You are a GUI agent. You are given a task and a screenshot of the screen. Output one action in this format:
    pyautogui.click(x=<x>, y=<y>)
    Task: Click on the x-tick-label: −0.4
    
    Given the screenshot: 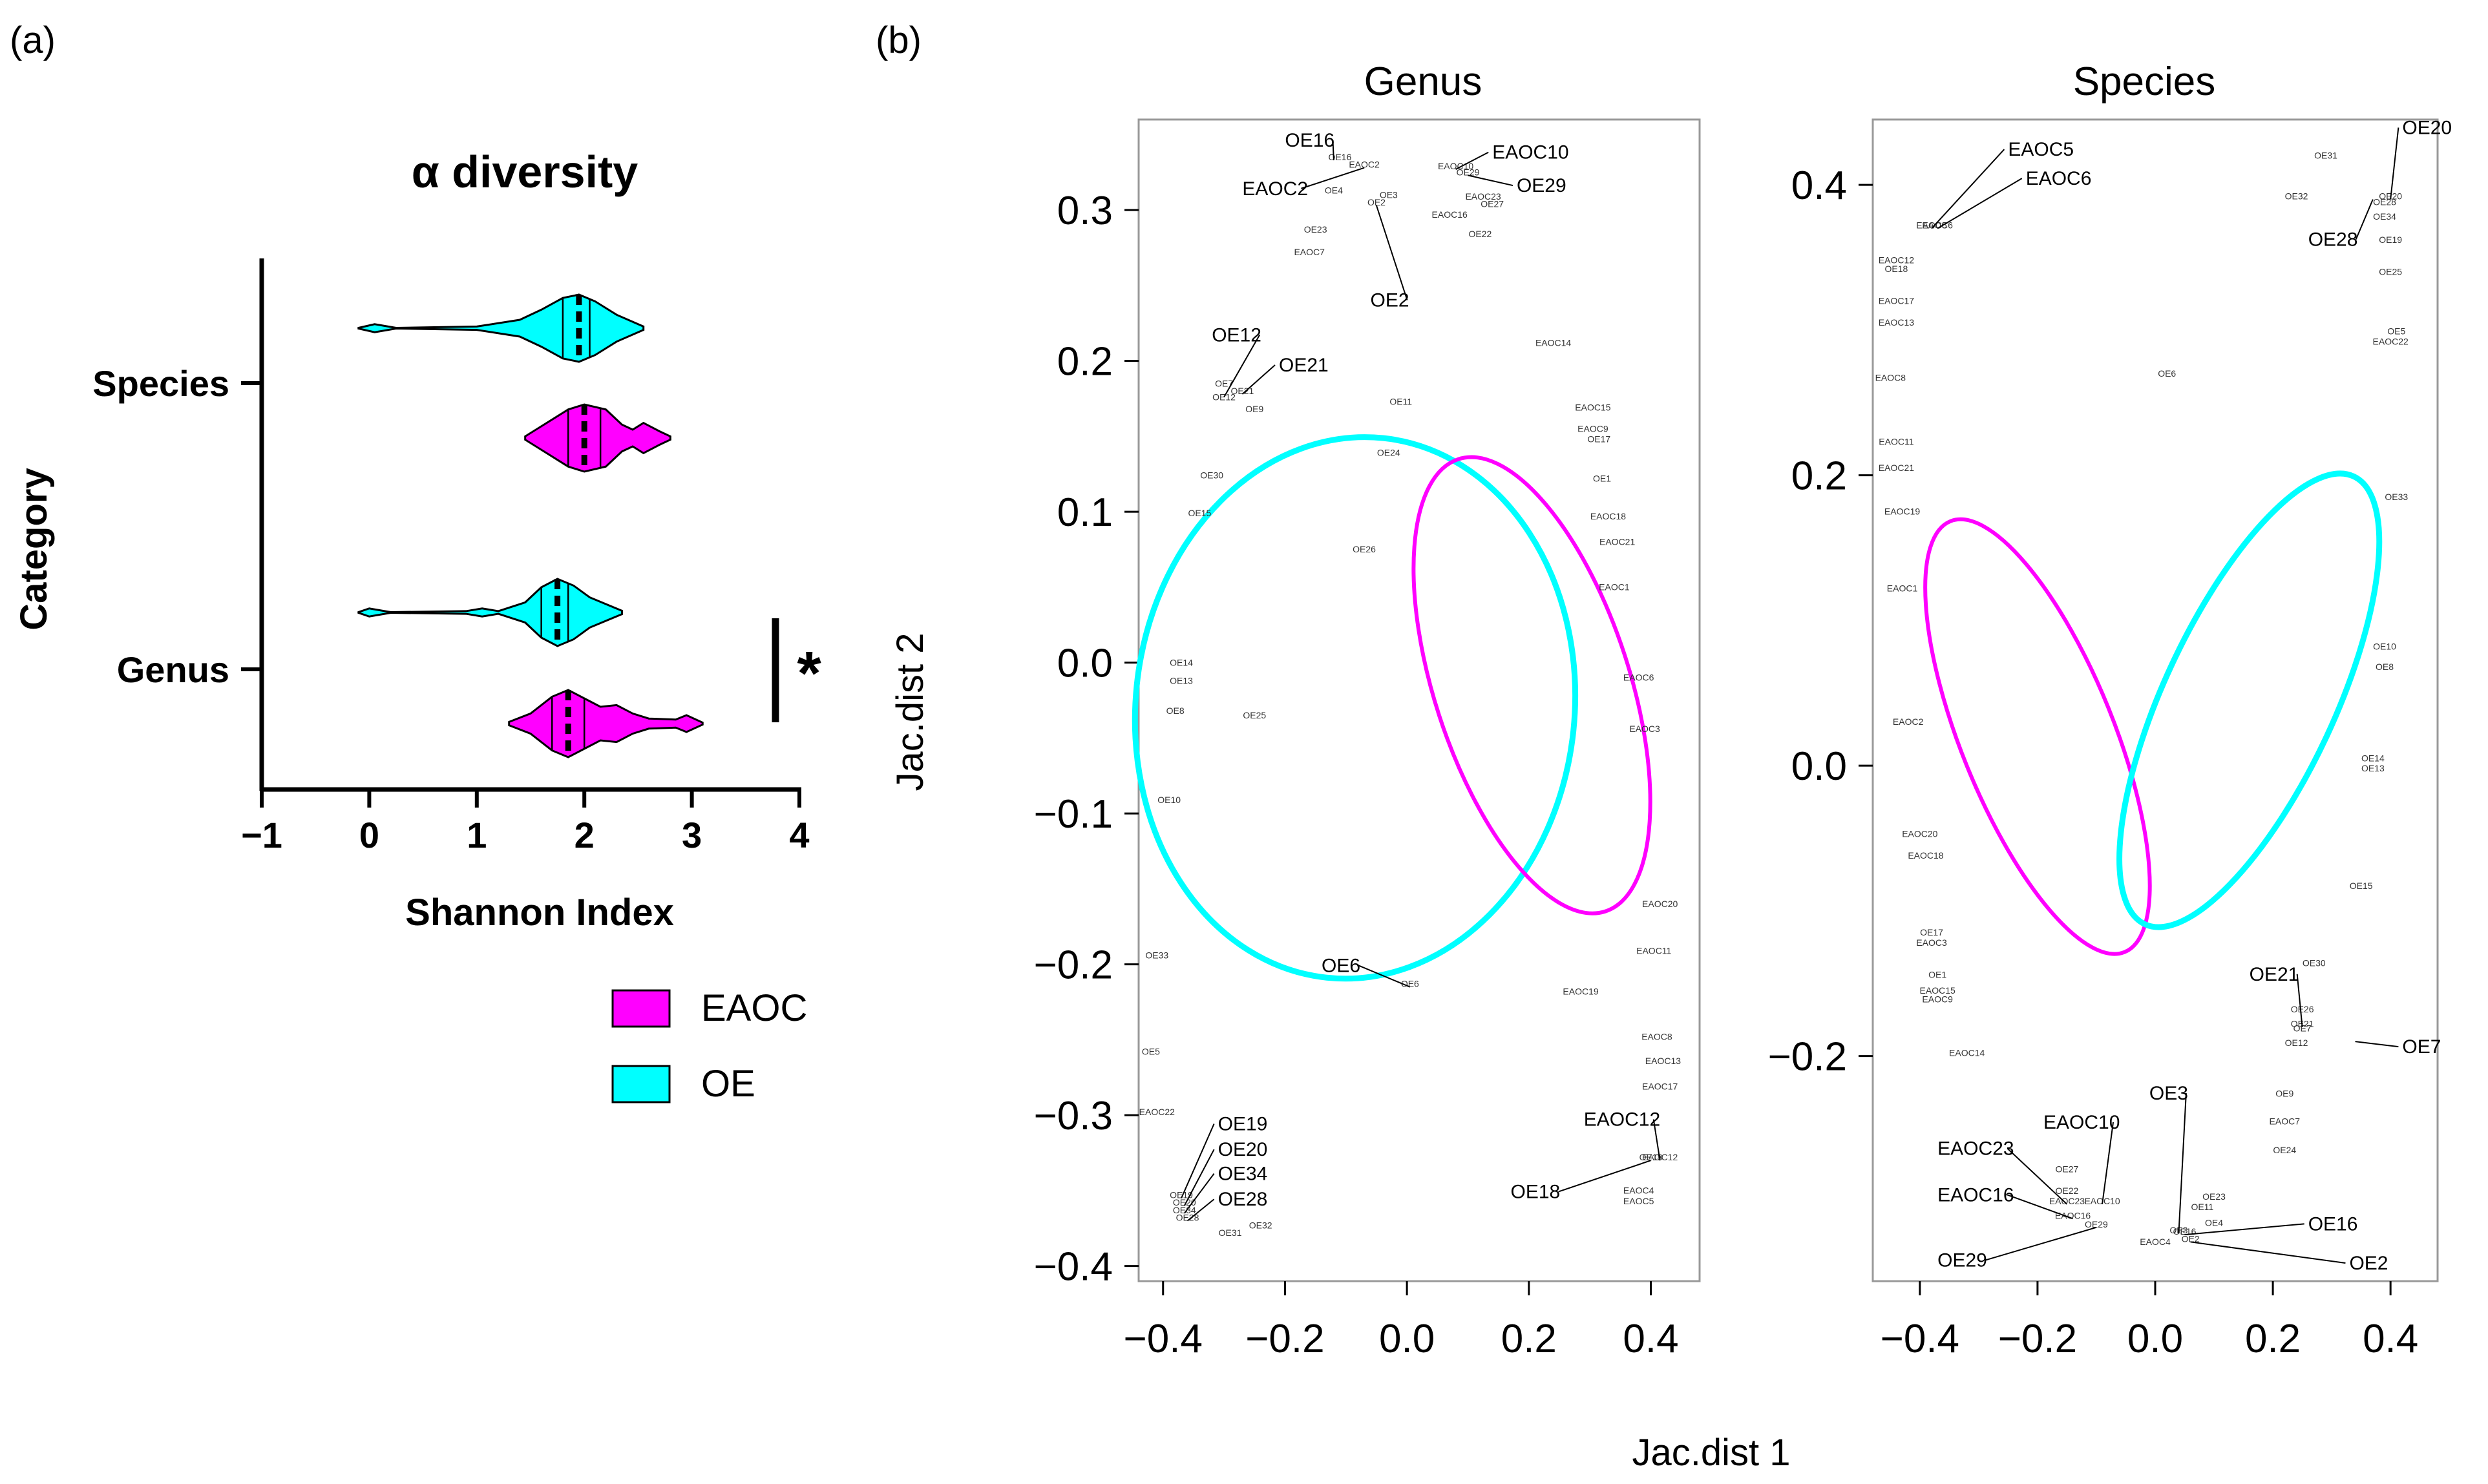 What is the action you would take?
    pyautogui.click(x=1163, y=1339)
    